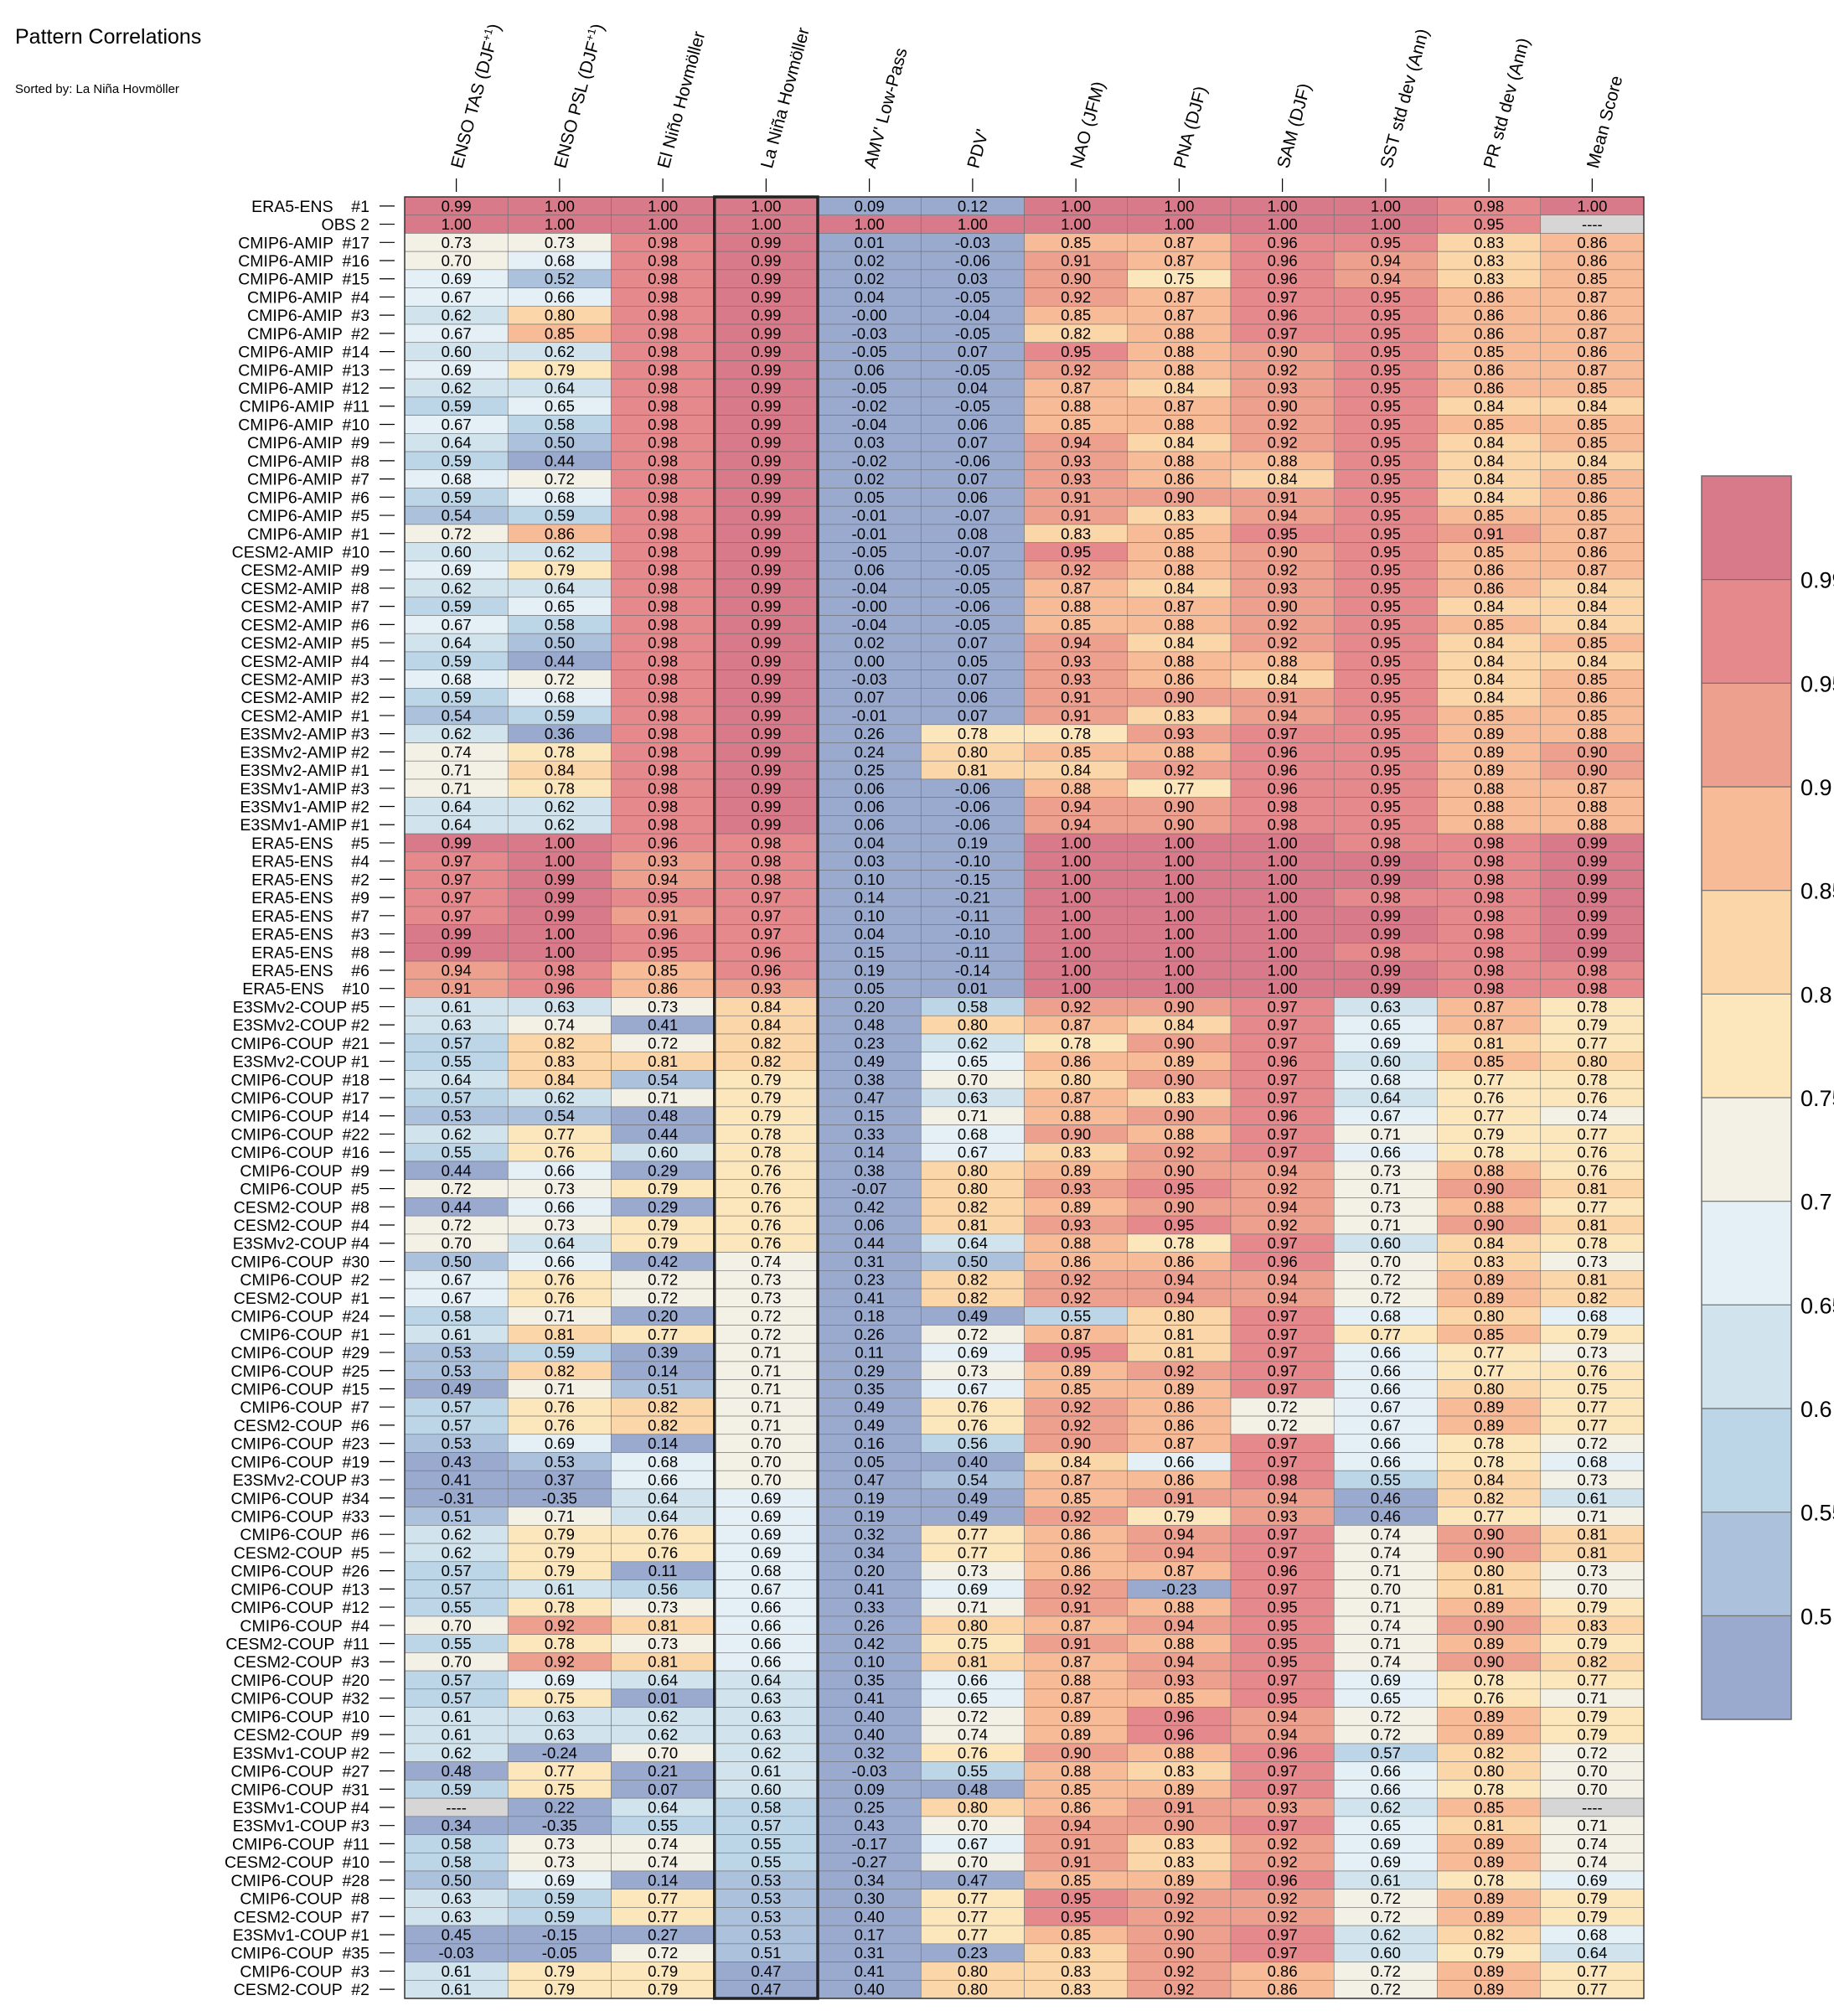 The width and height of the screenshot is (1834, 2016). I want to click on cell-value: 0.90, so click(1179, 1170).